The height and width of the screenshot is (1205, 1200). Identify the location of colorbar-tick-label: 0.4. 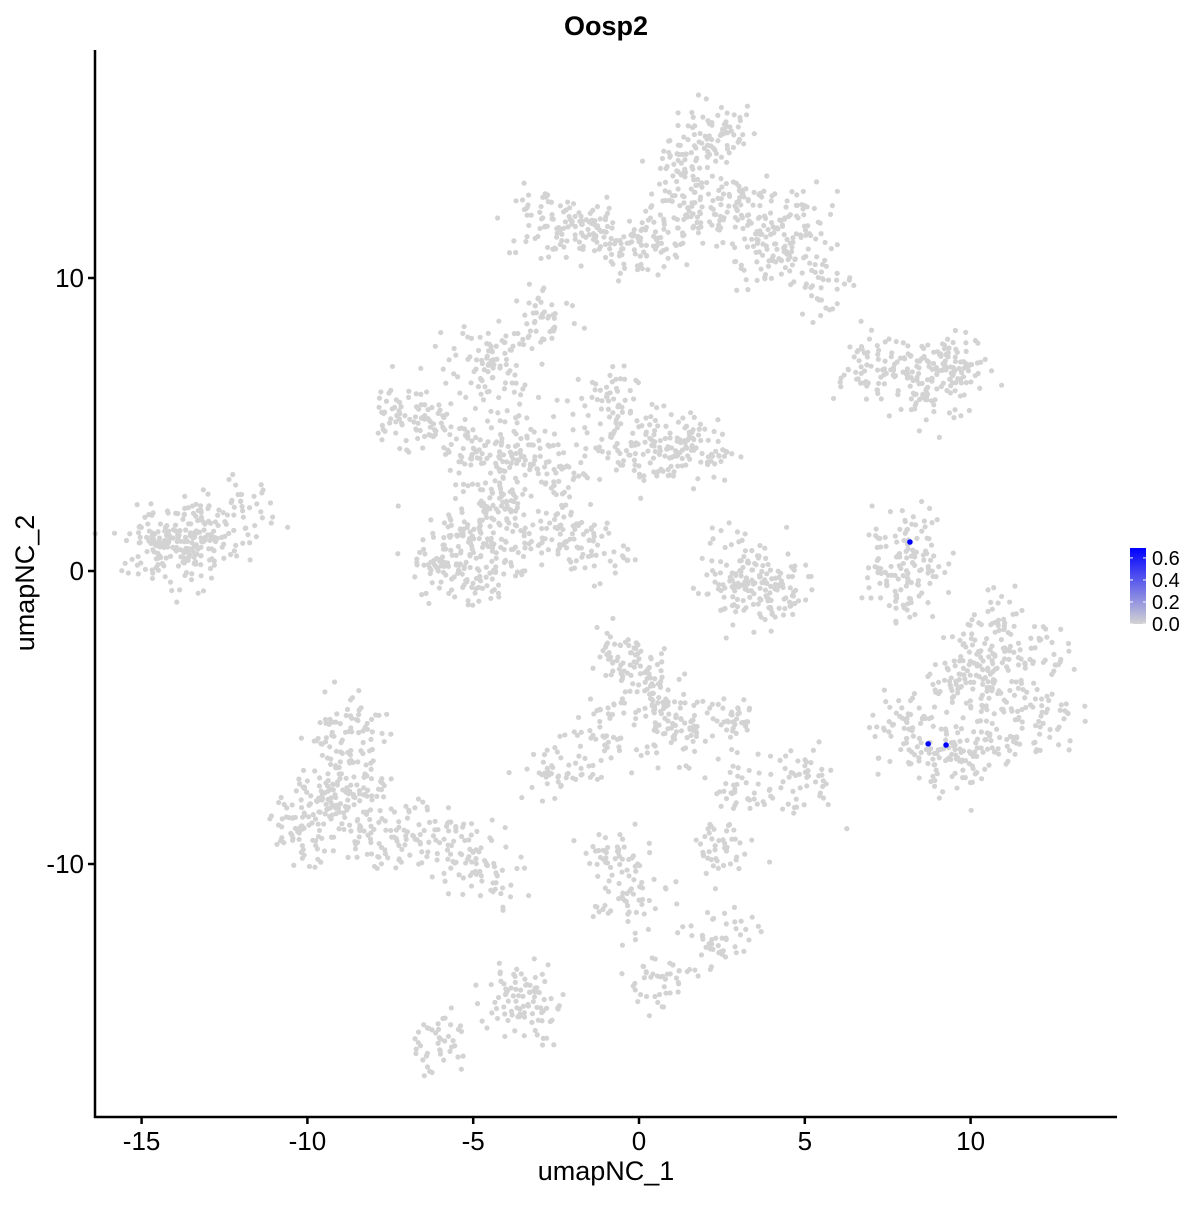
(1166, 581).